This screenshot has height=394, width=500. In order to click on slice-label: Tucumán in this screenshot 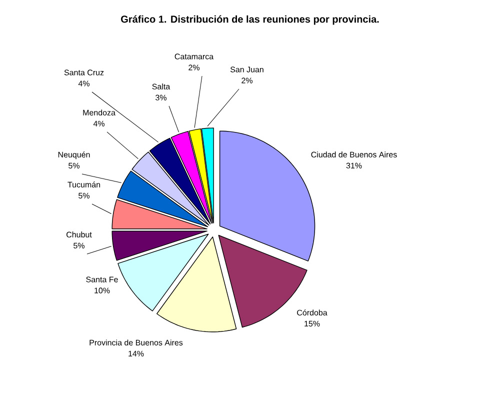, I will do `click(84, 185)`.